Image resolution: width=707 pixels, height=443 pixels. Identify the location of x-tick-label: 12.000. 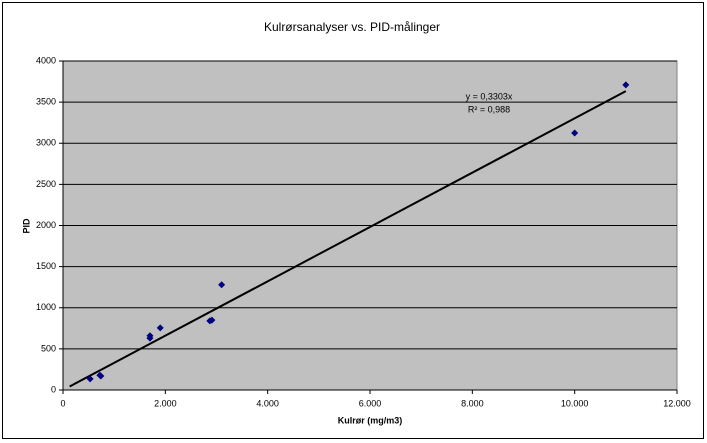
(677, 403).